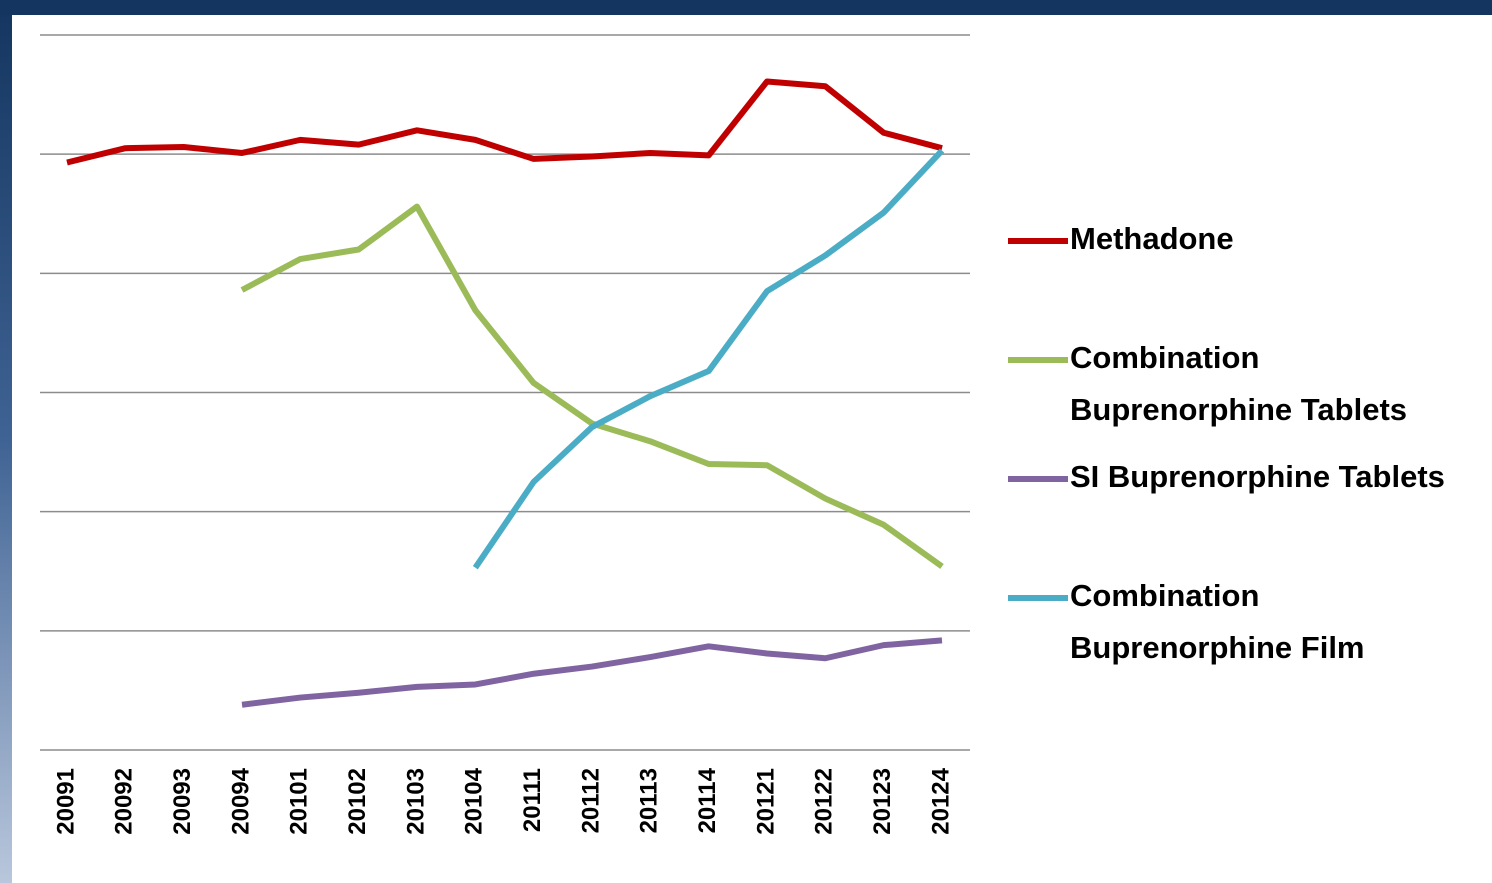 The image size is (1492, 883). What do you see at coordinates (240, 800) in the screenshot?
I see `x-tick-label: 20094` at bounding box center [240, 800].